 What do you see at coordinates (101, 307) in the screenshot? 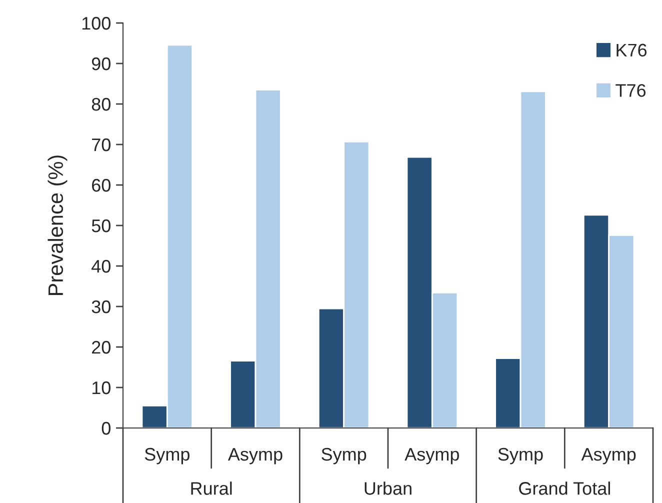
I see `y-tick-label: 30` at bounding box center [101, 307].